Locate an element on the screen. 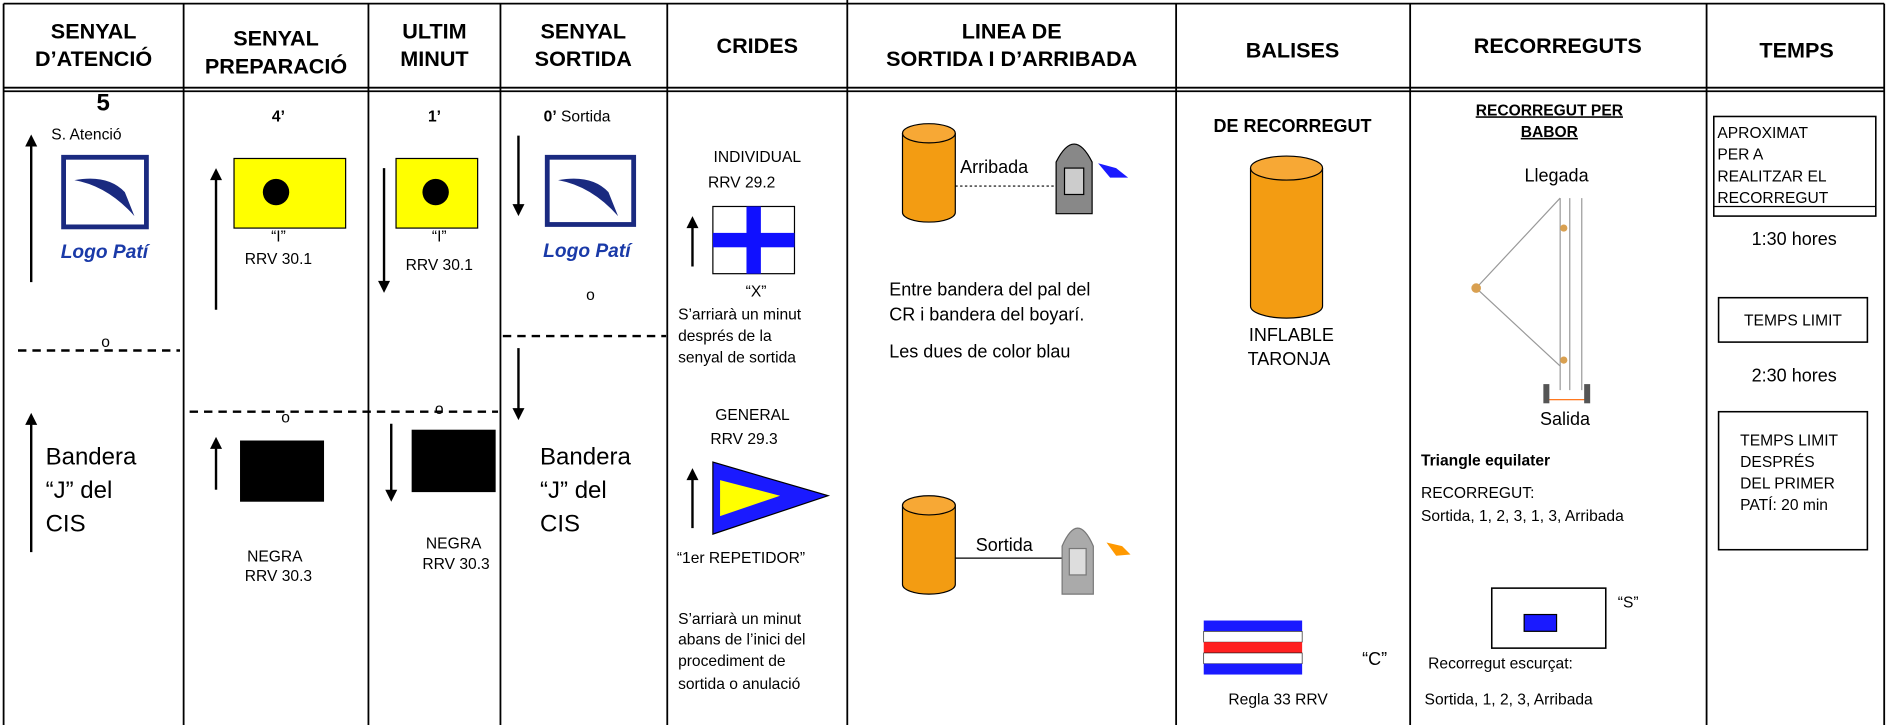 This screenshot has width=1889, height=725. label: procediment de is located at coordinates (732, 661).